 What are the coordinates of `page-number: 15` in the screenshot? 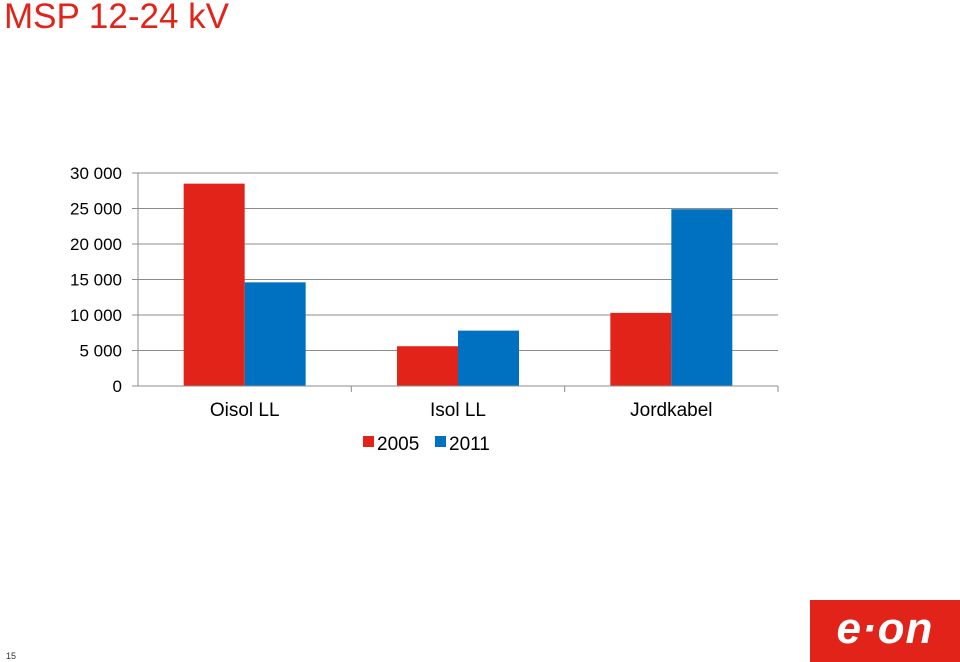 It's located at (11, 656).